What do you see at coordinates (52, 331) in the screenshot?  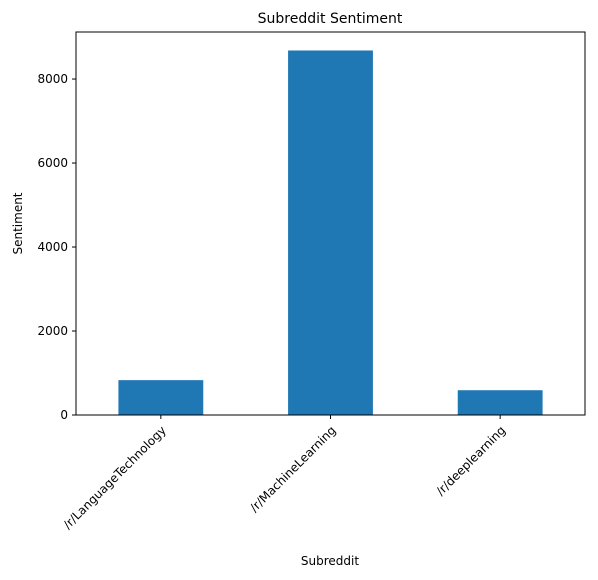 I see `y-tick-label: 2000` at bounding box center [52, 331].